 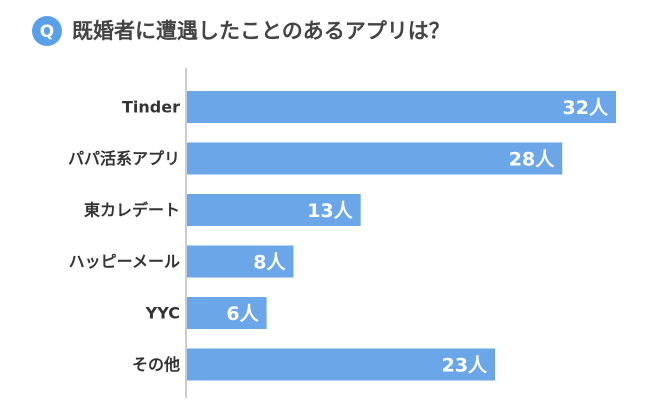 What do you see at coordinates (132, 210) in the screenshot?
I see `category-label: 東カレデート` at bounding box center [132, 210].